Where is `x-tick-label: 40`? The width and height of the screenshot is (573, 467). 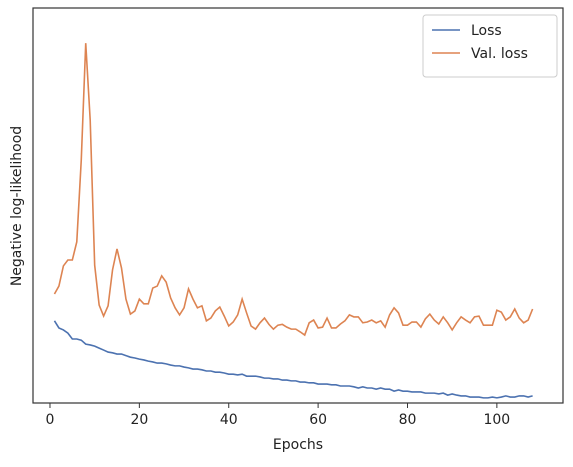 x-tick-label: 40 is located at coordinates (229, 420).